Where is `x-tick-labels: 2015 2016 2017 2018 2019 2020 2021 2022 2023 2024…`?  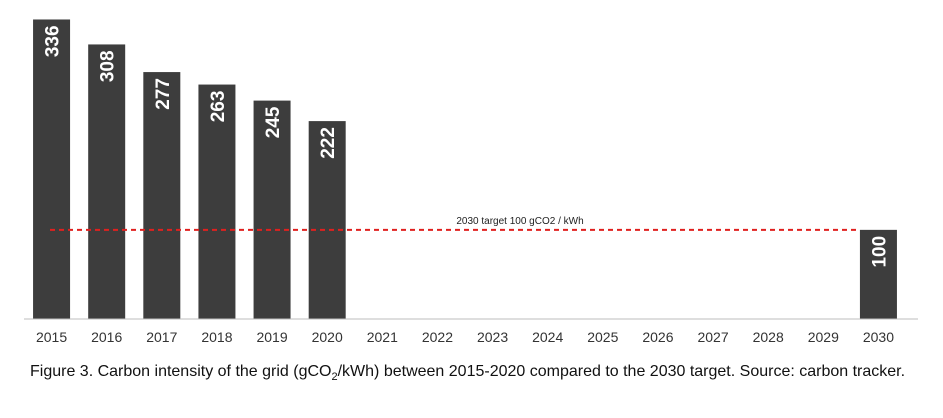 x-tick-labels: 2015 2016 2017 2018 2019 2020 2021 2022 2023 2024… is located at coordinates (465, 337).